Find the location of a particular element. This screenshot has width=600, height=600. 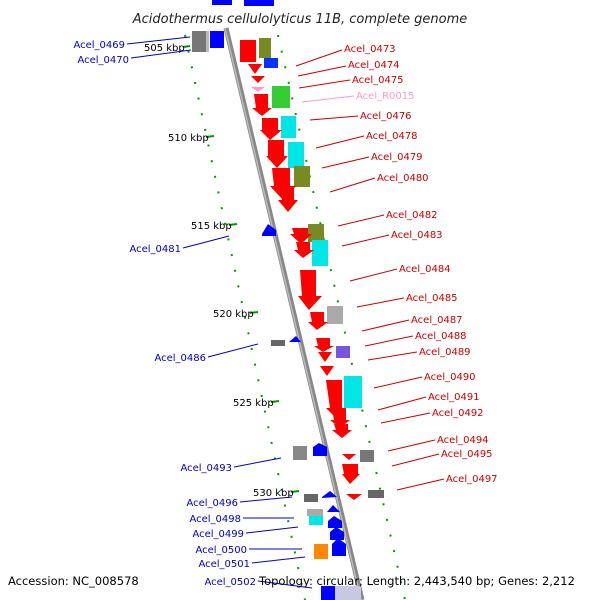

gene-label-acel-0499: Acel_0499 is located at coordinates (218, 534).